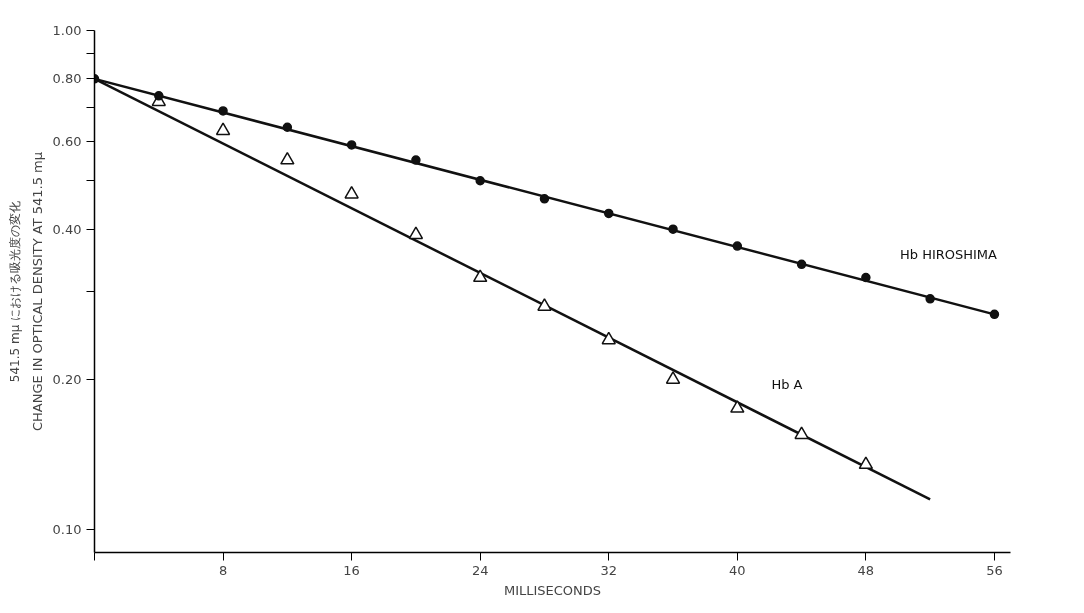 The width and height of the screenshot is (1084, 613). I want to click on x-tick-label: 24, so click(480, 570).